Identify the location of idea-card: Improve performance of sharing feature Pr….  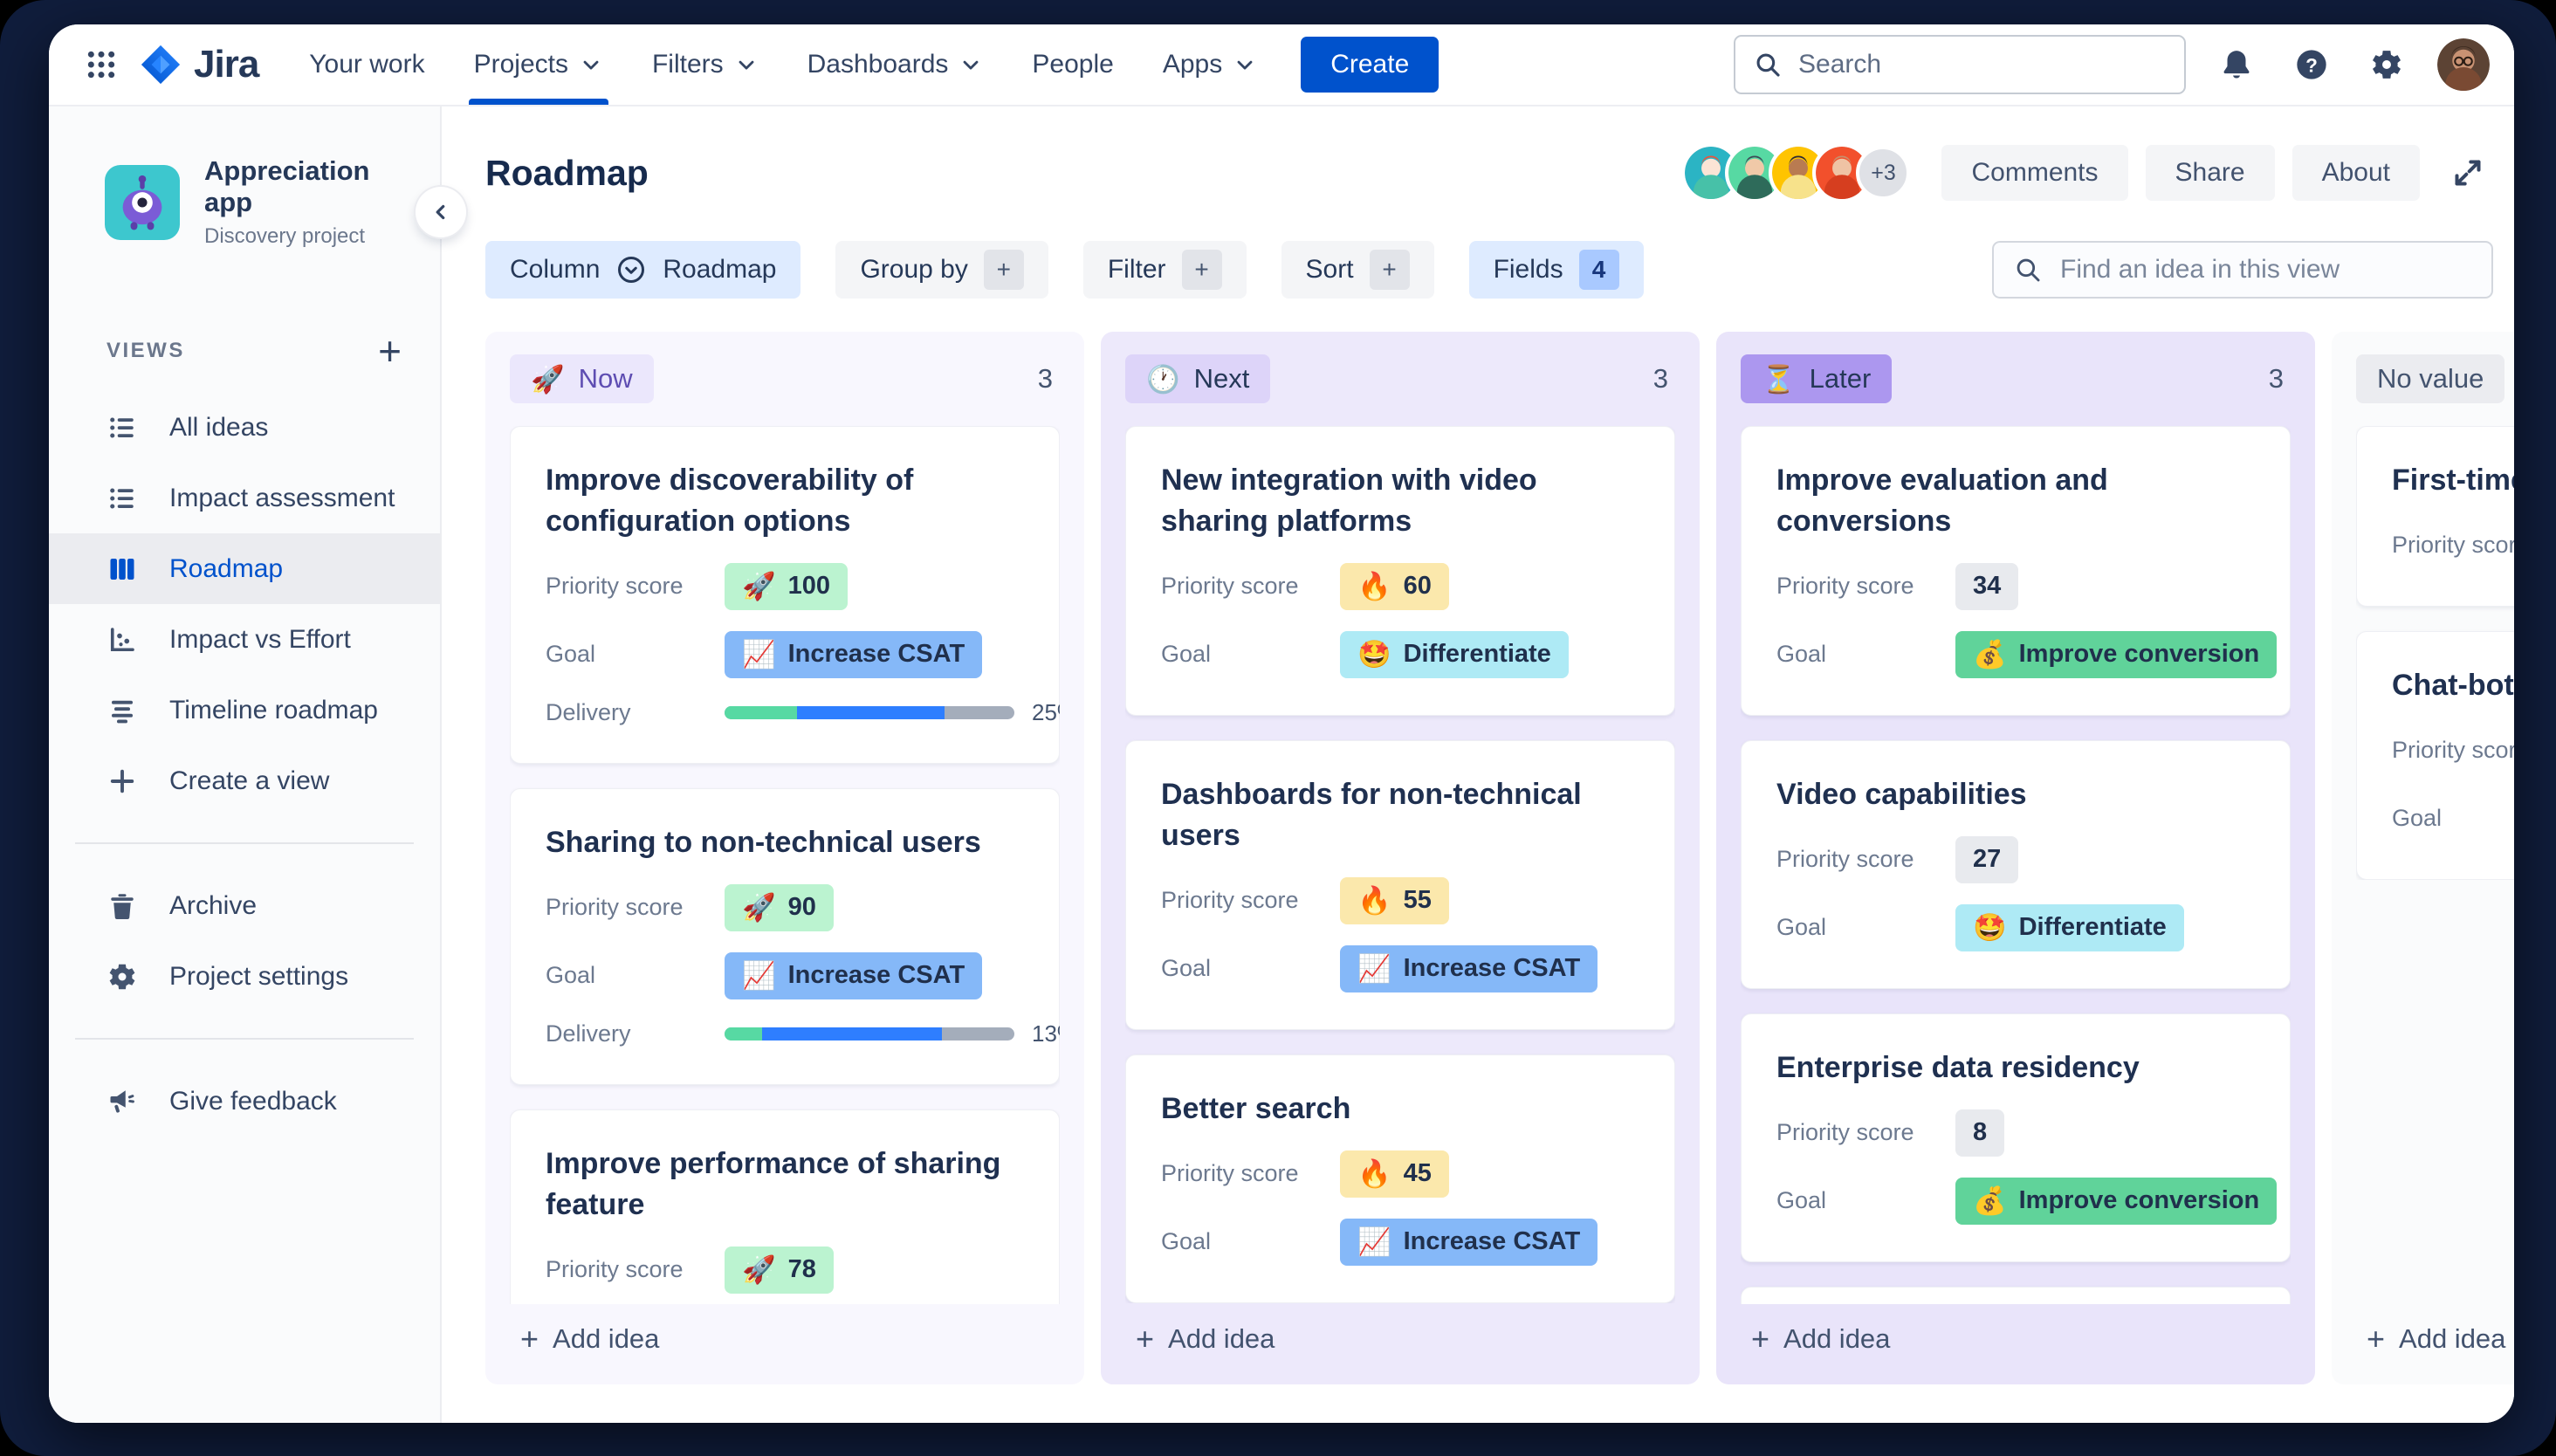
(785, 1206).